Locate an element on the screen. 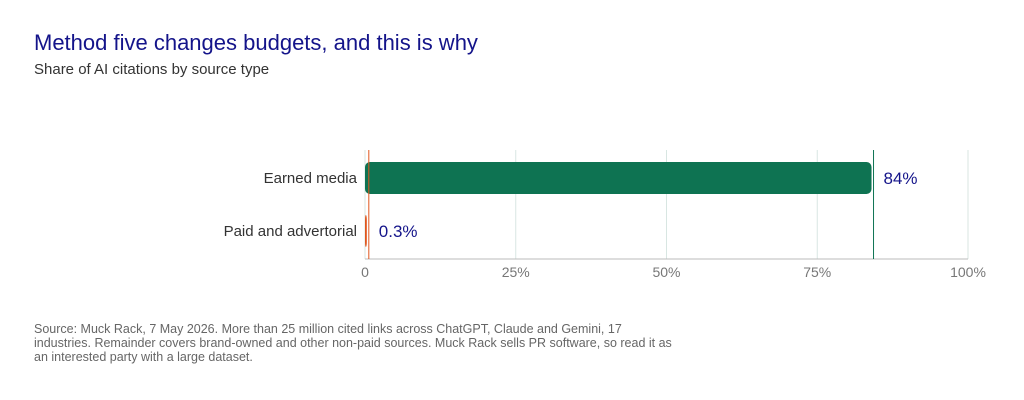 This screenshot has width=1024, height=400. chart-subtitle: Share of AI citations by source type is located at coordinates (152, 69).